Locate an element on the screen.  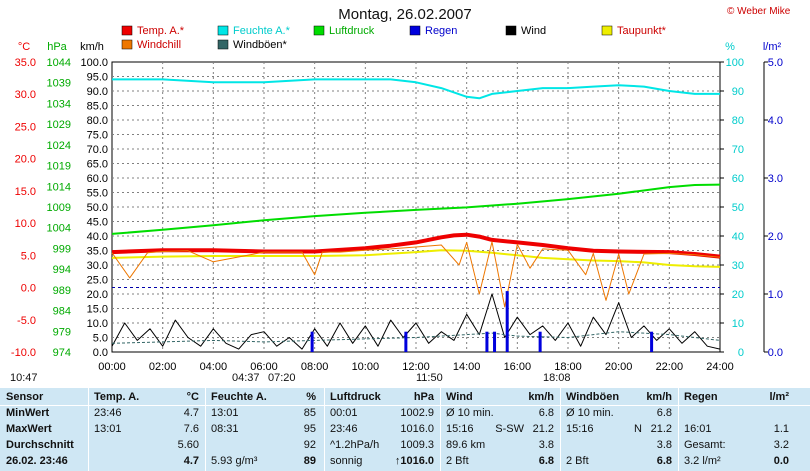
table-cell-gust-dir: N is located at coordinates (638, 429).